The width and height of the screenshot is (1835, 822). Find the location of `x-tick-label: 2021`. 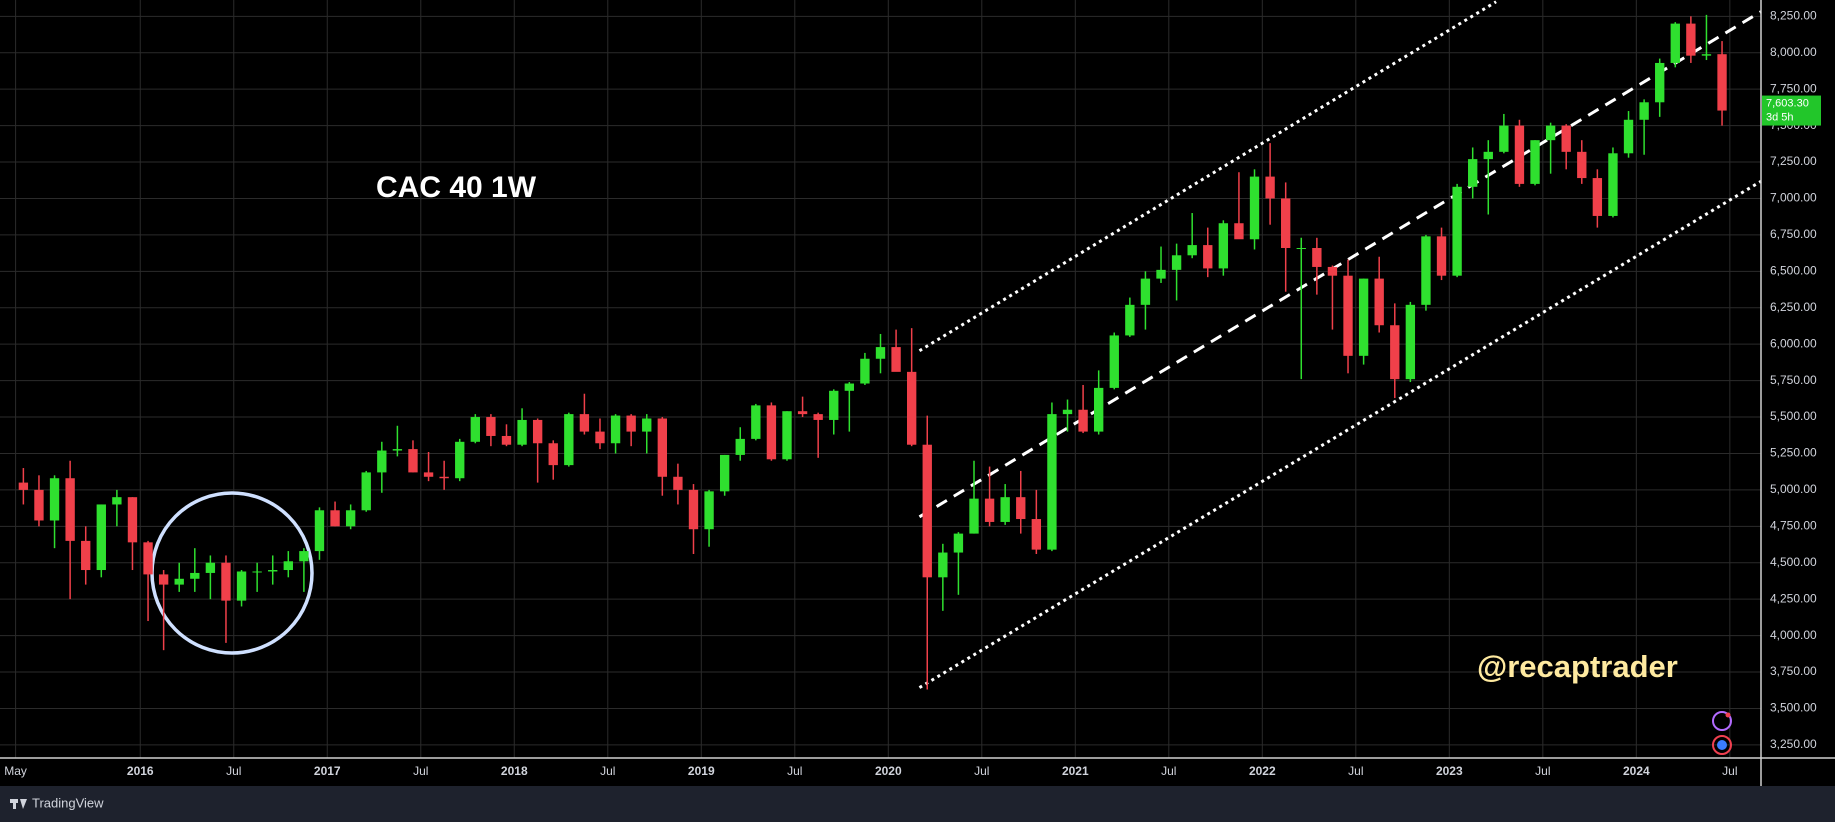

x-tick-label: 2021 is located at coordinates (1075, 771).